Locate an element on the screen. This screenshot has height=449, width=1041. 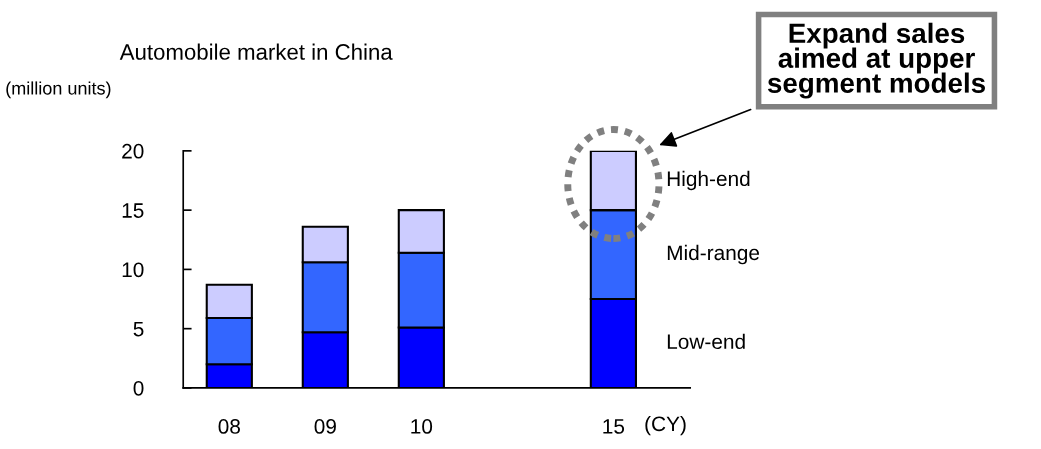
y-tick-label: 10 is located at coordinates (133, 270).